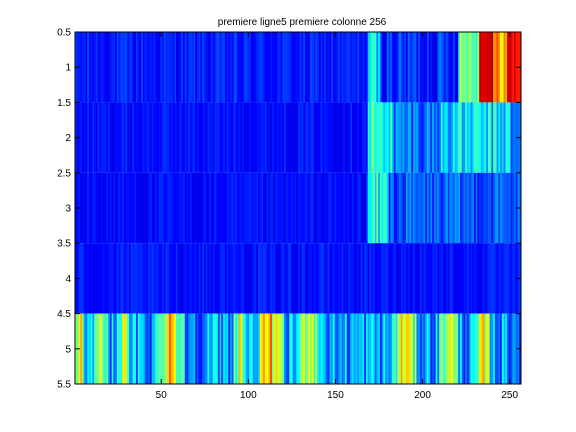 This screenshot has height=432, width=576. Describe the element at coordinates (335, 395) in the screenshot. I see `x-tick-label: 150` at that location.